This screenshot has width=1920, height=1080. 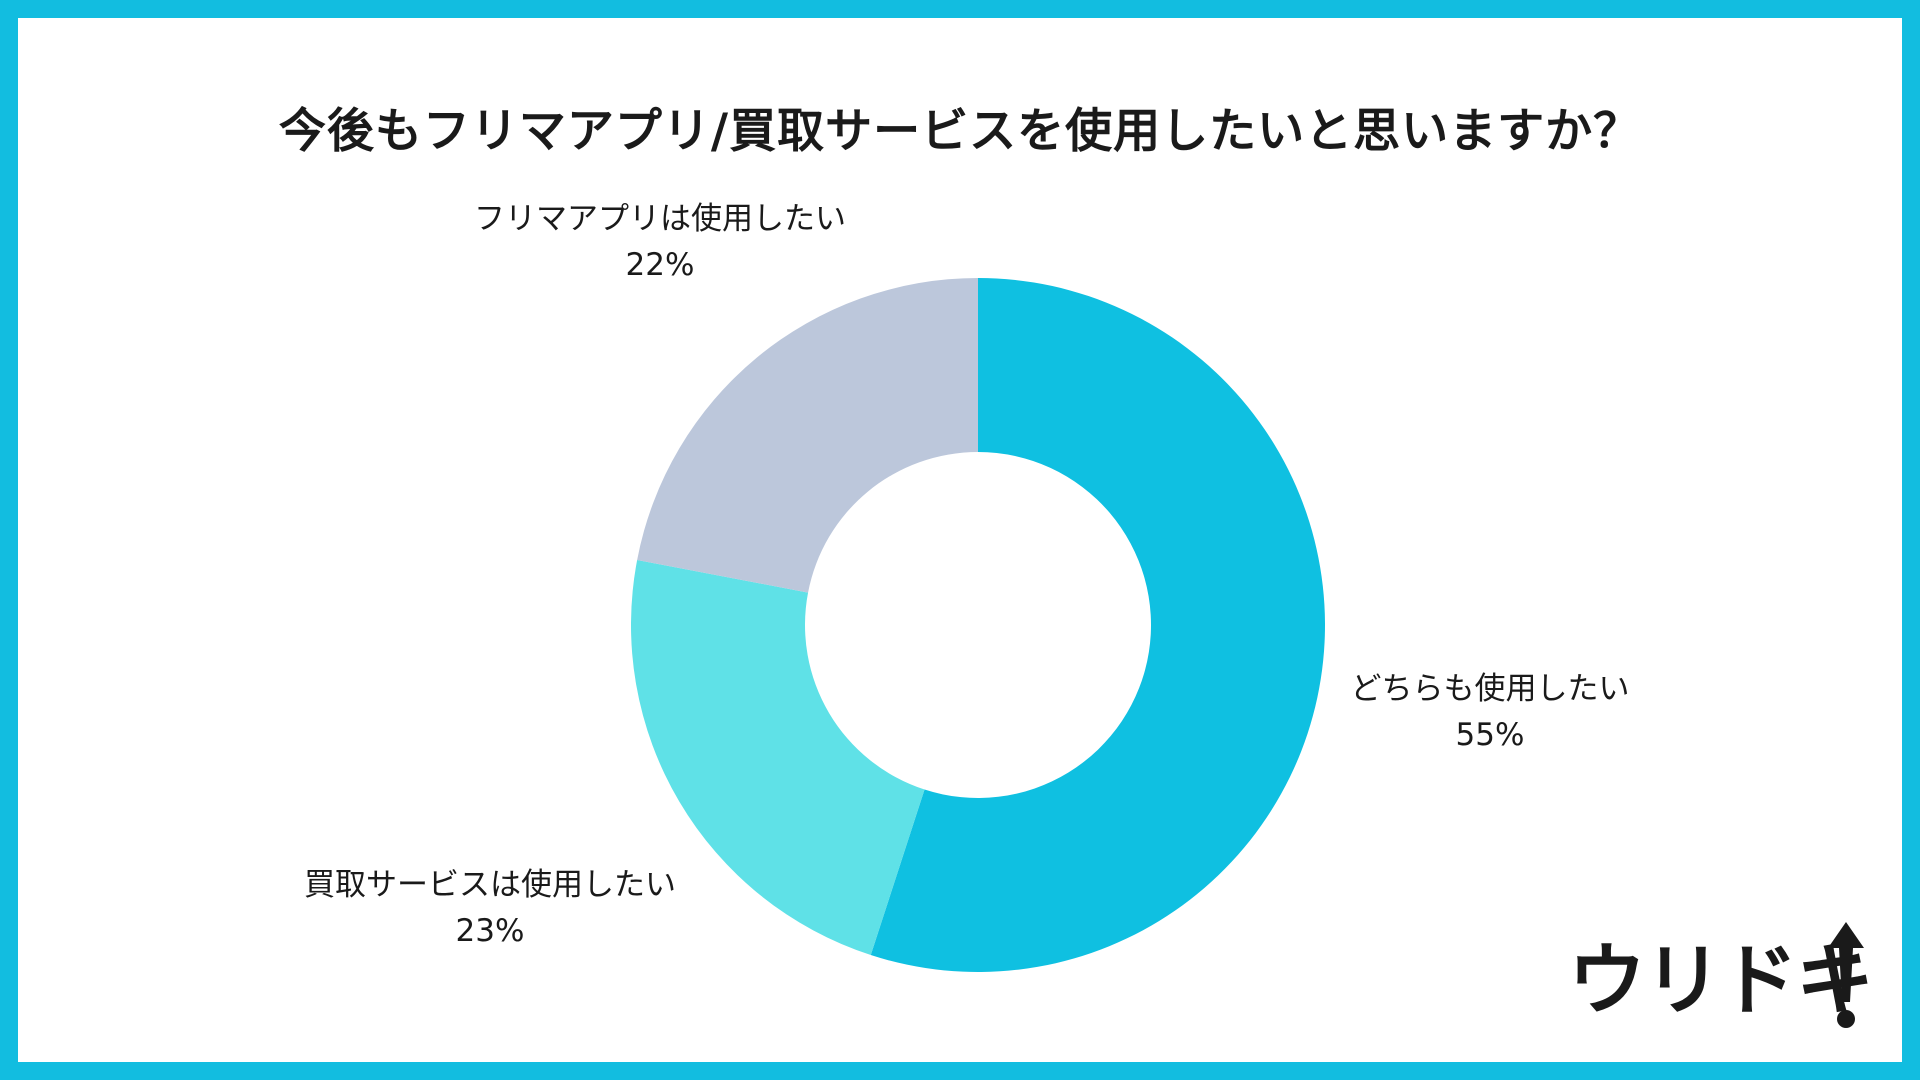 What do you see at coordinates (660, 265) in the screenshot?
I see `slice-label-flea-market-value: 22%` at bounding box center [660, 265].